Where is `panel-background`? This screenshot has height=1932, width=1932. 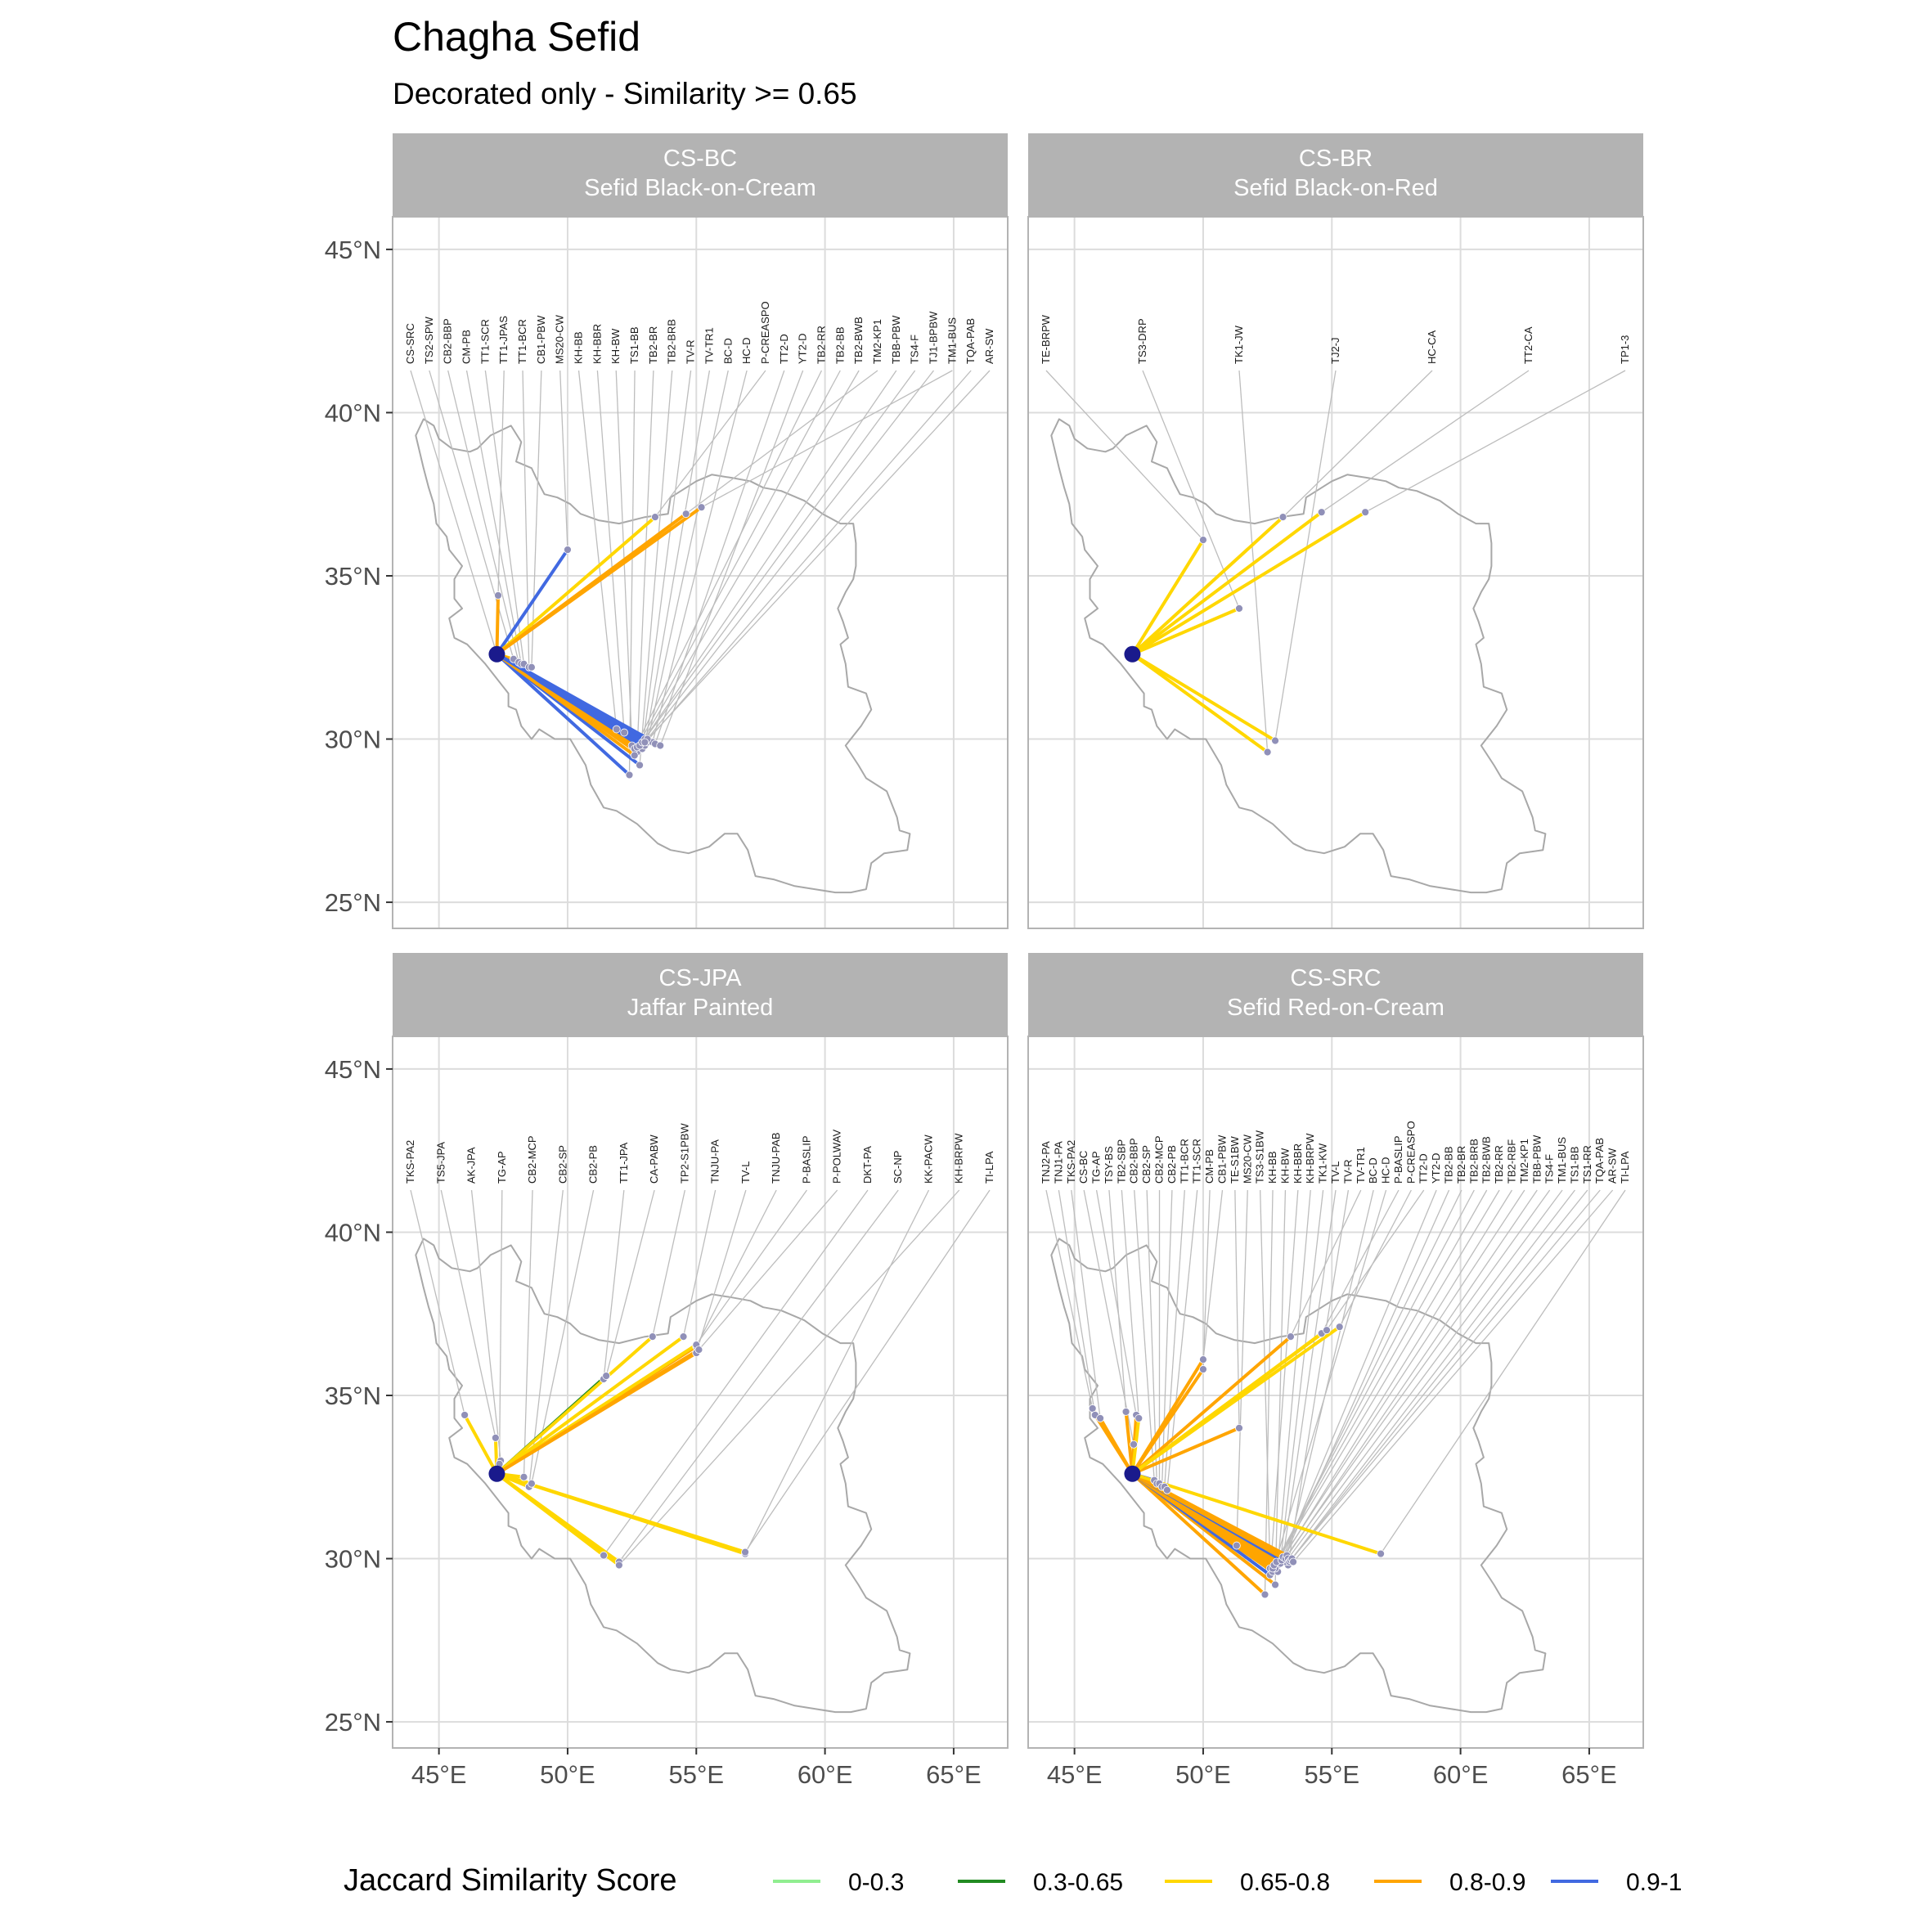 panel-background is located at coordinates (1335, 573).